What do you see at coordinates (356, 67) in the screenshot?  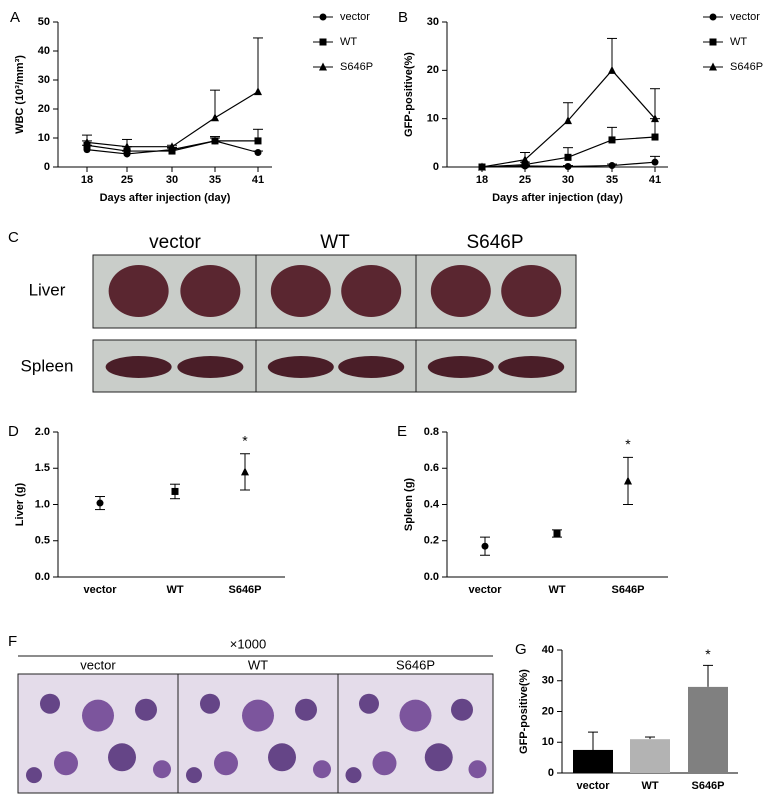 I see `legend-label: S646P` at bounding box center [356, 67].